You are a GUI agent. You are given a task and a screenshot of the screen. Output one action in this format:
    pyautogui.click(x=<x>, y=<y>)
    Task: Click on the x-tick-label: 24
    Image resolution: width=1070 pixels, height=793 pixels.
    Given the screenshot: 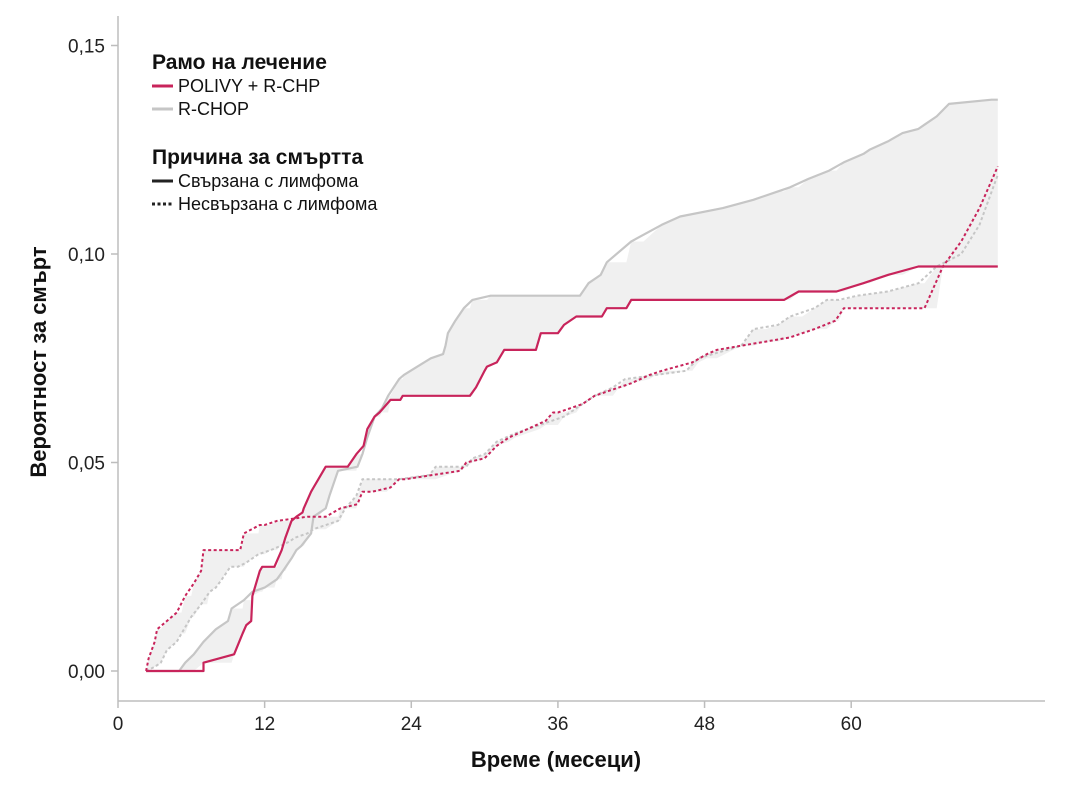 What is the action you would take?
    pyautogui.click(x=412, y=724)
    